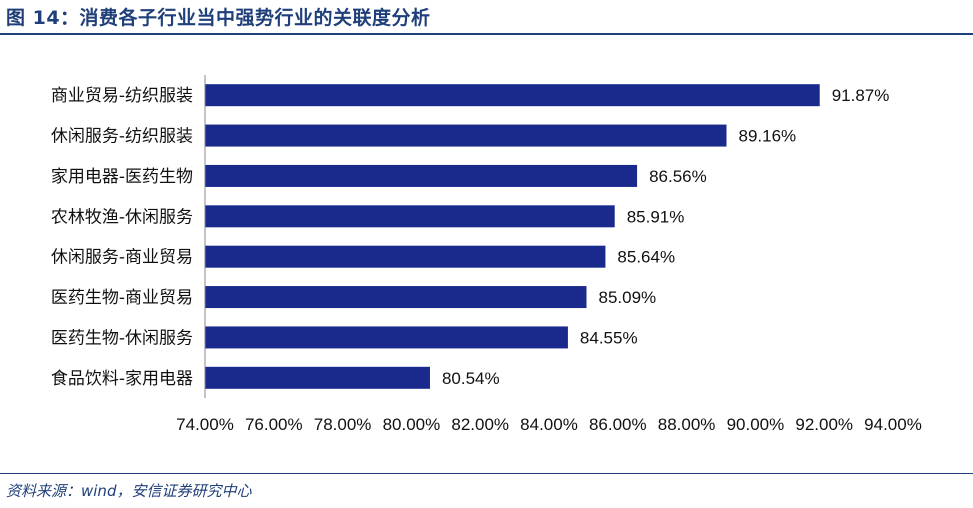  I want to click on category-label: 商业贸易-纺织服装, so click(122, 96).